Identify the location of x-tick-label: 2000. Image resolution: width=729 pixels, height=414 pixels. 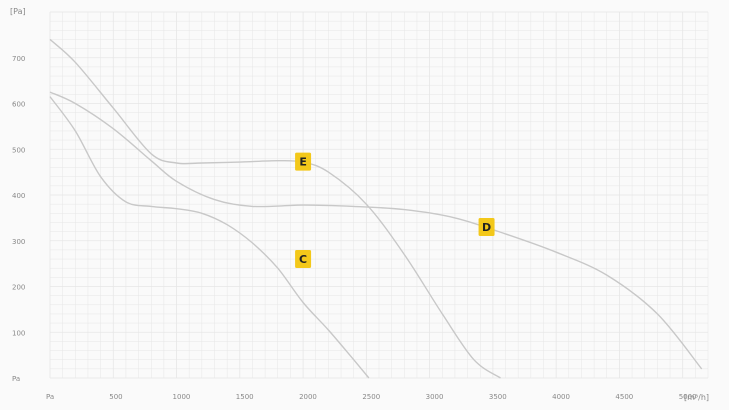
(308, 397).